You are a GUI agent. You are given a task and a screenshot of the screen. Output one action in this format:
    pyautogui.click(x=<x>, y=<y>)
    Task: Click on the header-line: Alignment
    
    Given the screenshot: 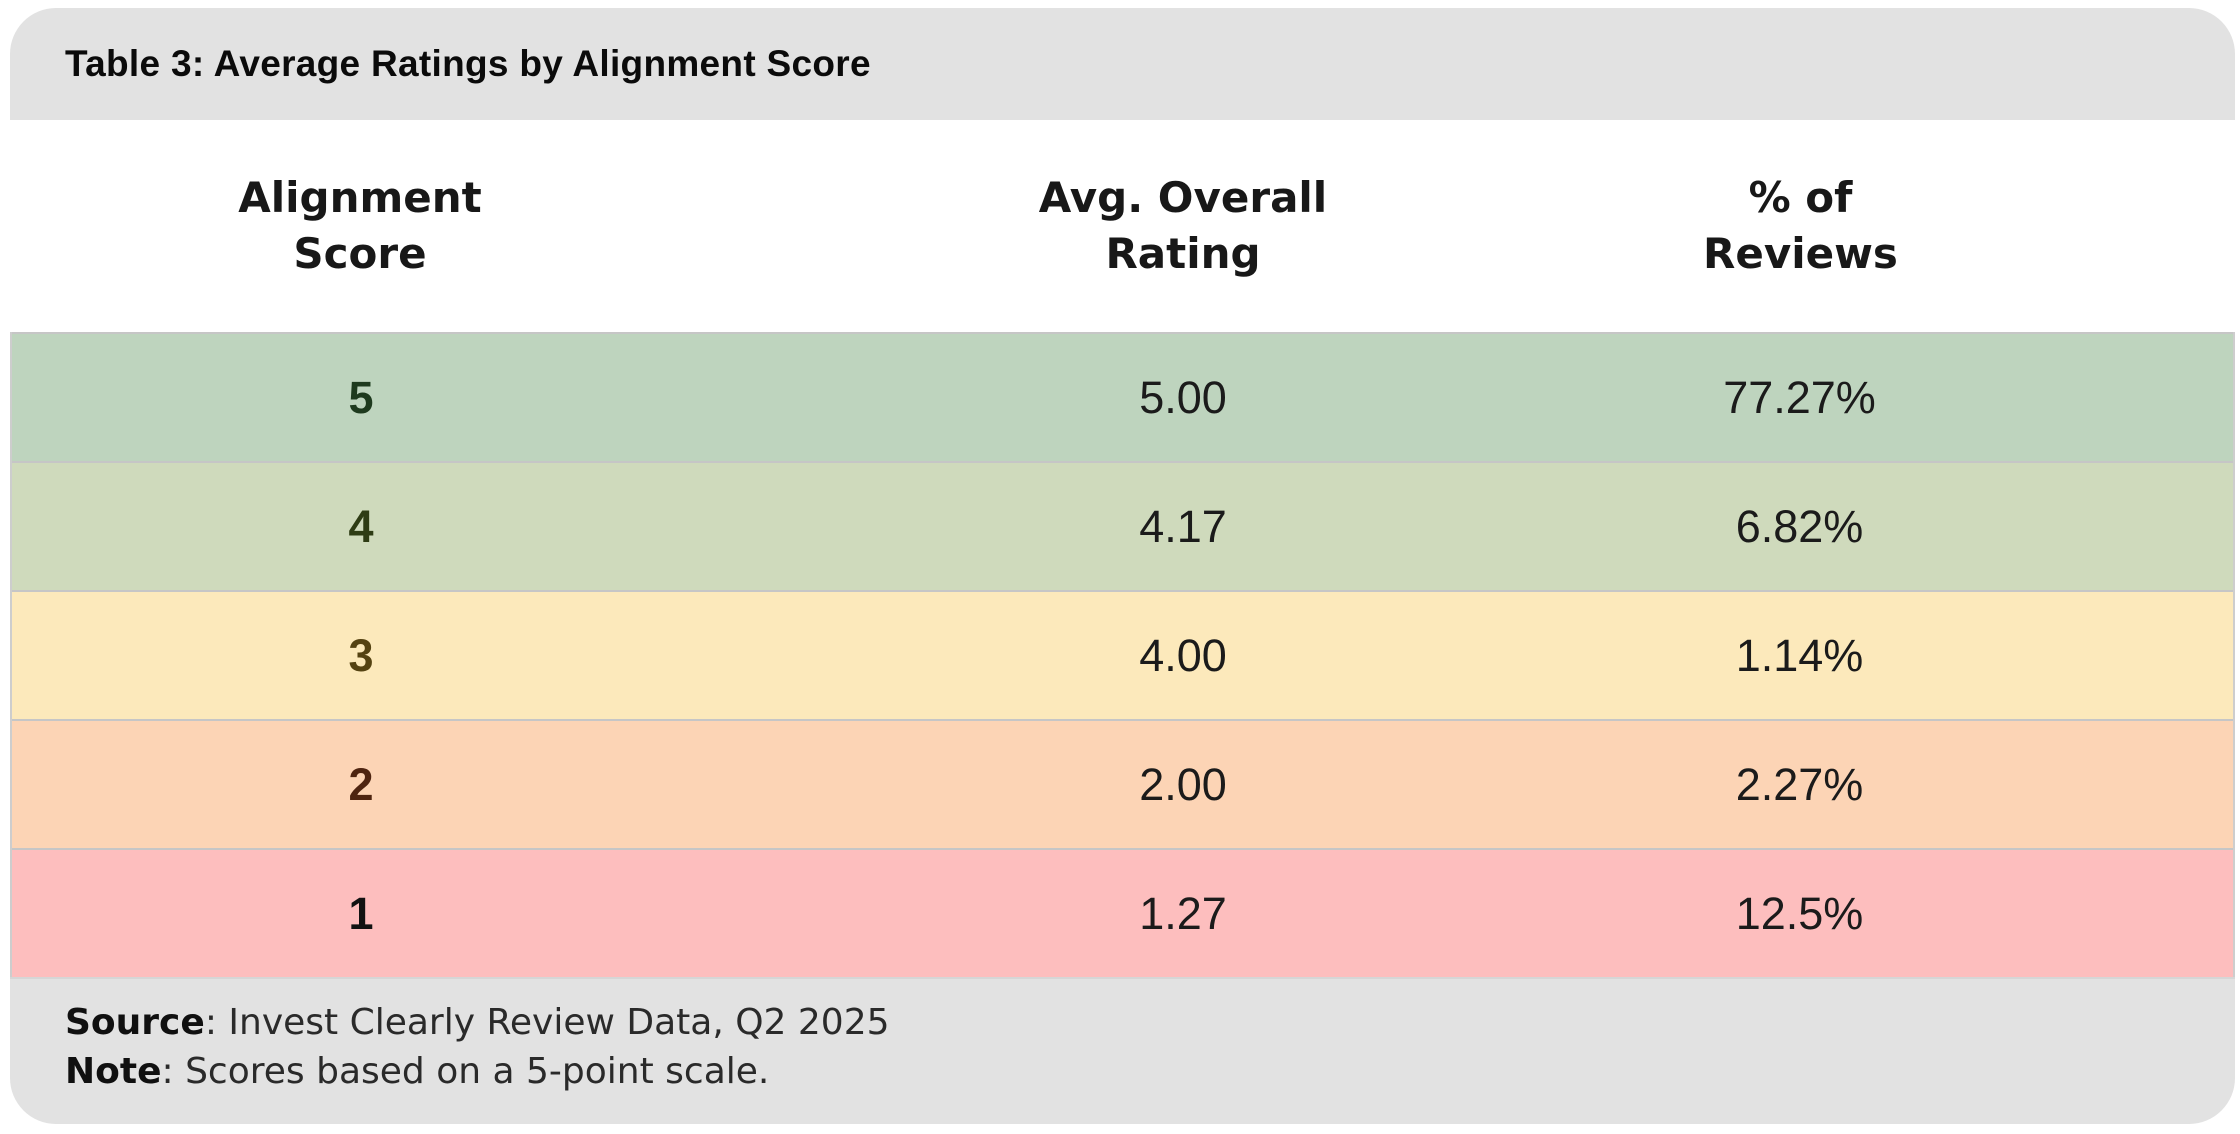 What is the action you would take?
    pyautogui.click(x=360, y=198)
    